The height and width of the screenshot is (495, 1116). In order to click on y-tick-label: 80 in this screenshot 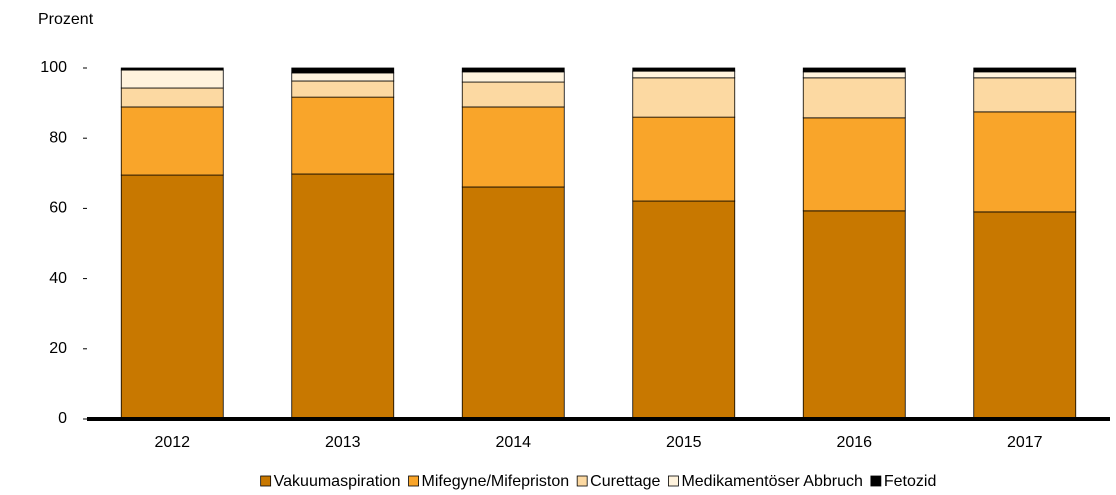, I will do `click(58, 137)`.